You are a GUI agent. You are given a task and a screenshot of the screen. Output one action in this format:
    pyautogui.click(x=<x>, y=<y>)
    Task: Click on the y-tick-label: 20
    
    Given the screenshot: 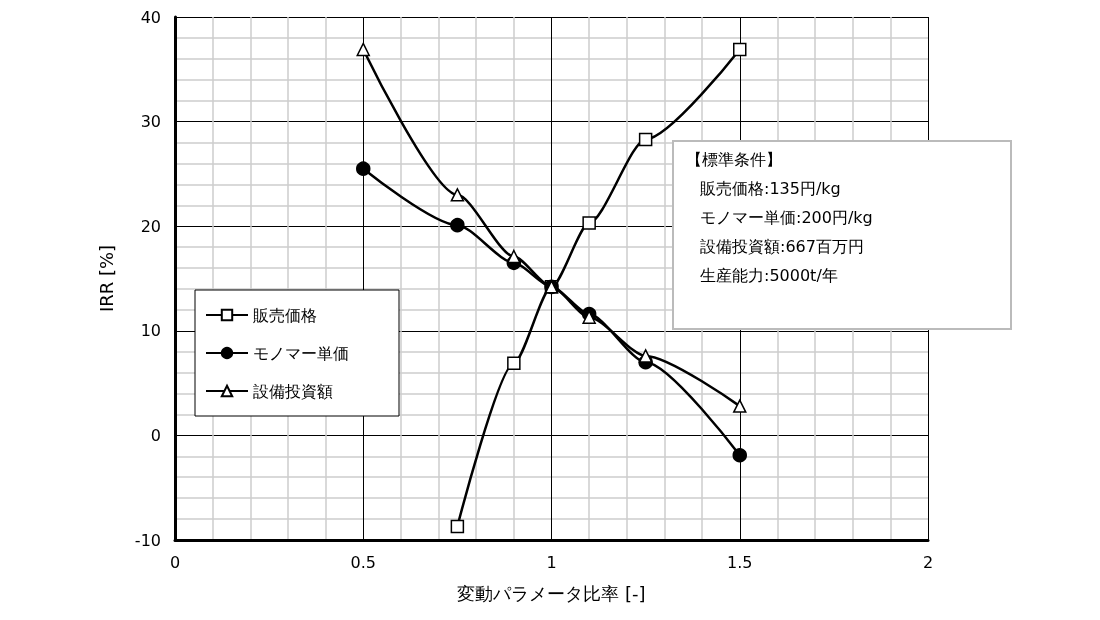 What is the action you would take?
    pyautogui.click(x=150, y=226)
    